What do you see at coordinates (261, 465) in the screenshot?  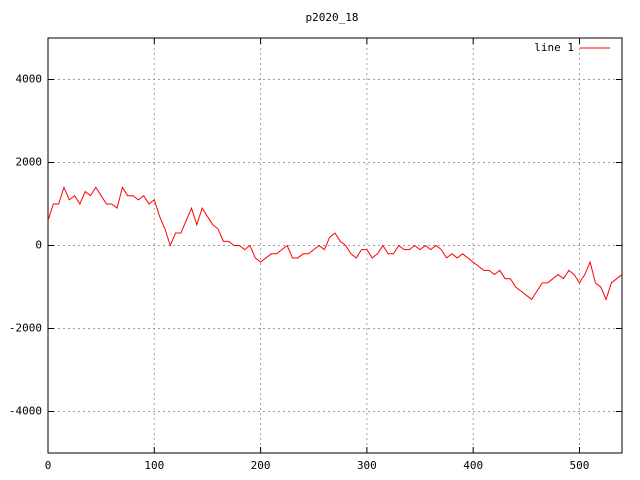 I see `x-tick-label: 200` at bounding box center [261, 465].